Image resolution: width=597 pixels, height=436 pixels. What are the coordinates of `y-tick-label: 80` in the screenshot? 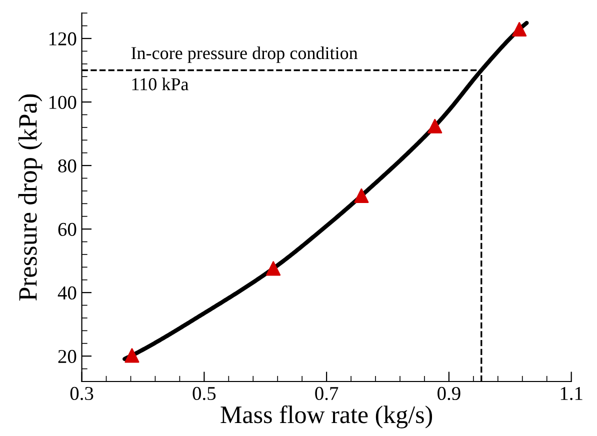 It's located at (67, 165).